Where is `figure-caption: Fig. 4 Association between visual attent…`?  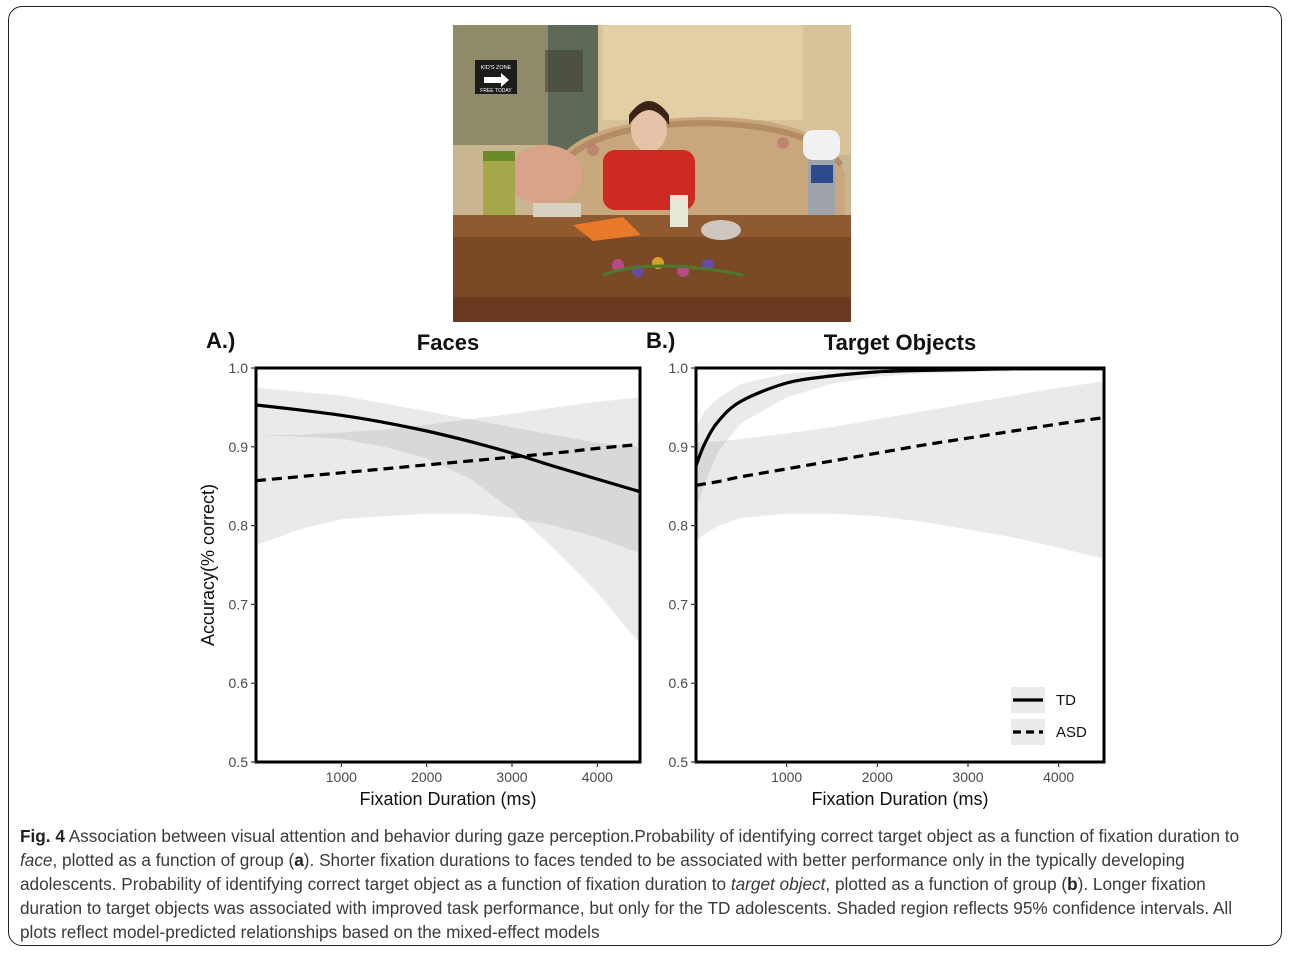
figure-caption: Fig. 4 Association between visual attent… is located at coordinates (646, 884).